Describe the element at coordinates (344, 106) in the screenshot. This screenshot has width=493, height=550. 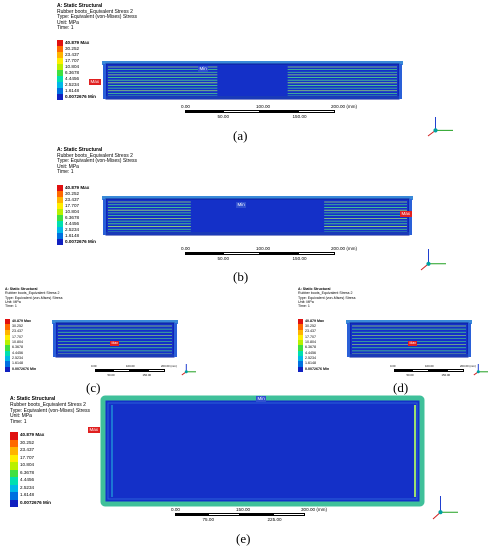
I see `scale-label: 200.00 (mm)` at that location.